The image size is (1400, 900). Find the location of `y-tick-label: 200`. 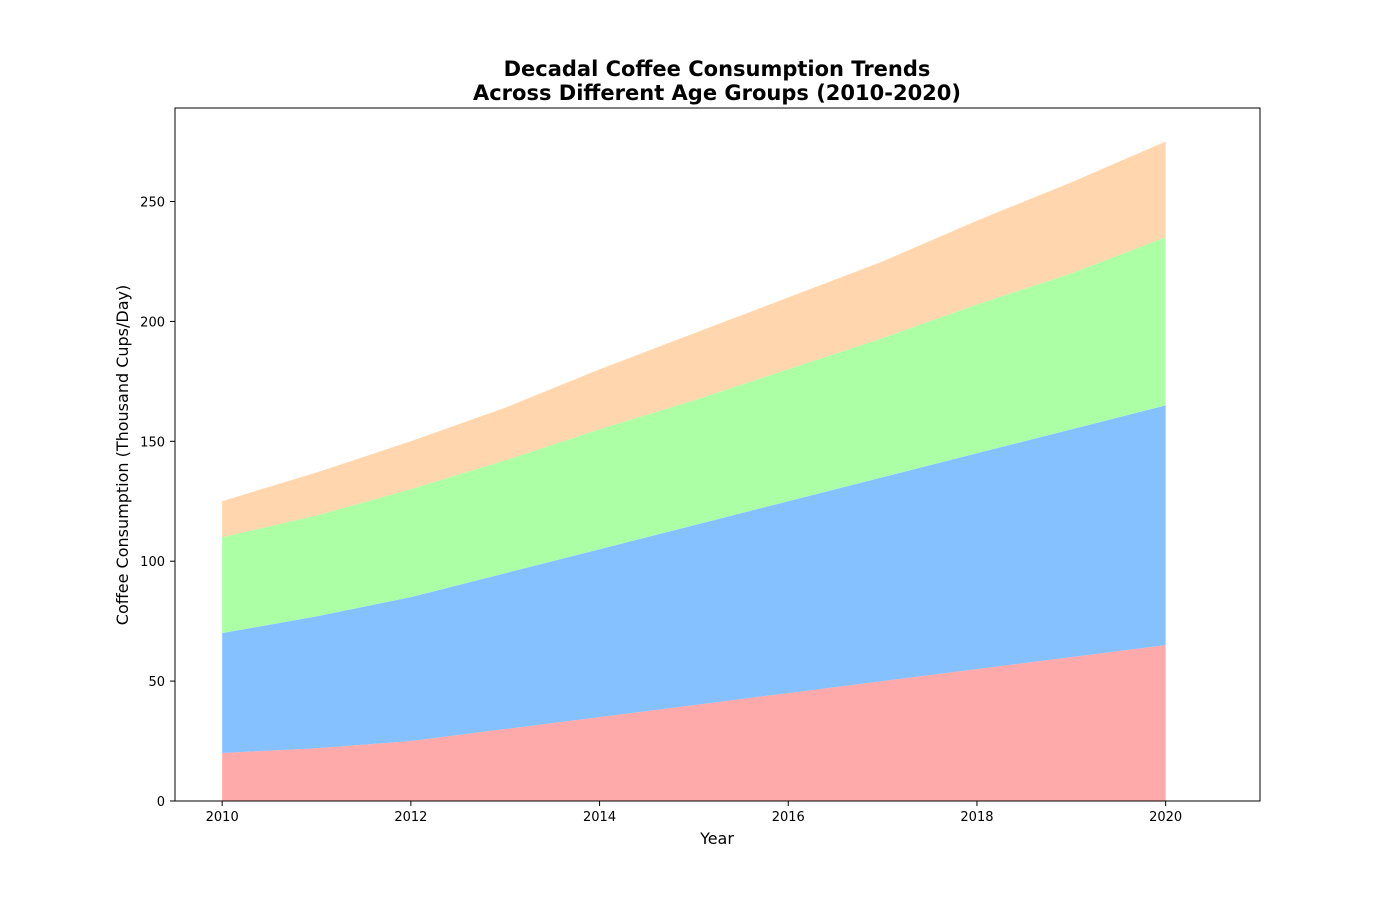

y-tick-label: 200 is located at coordinates (152, 322).